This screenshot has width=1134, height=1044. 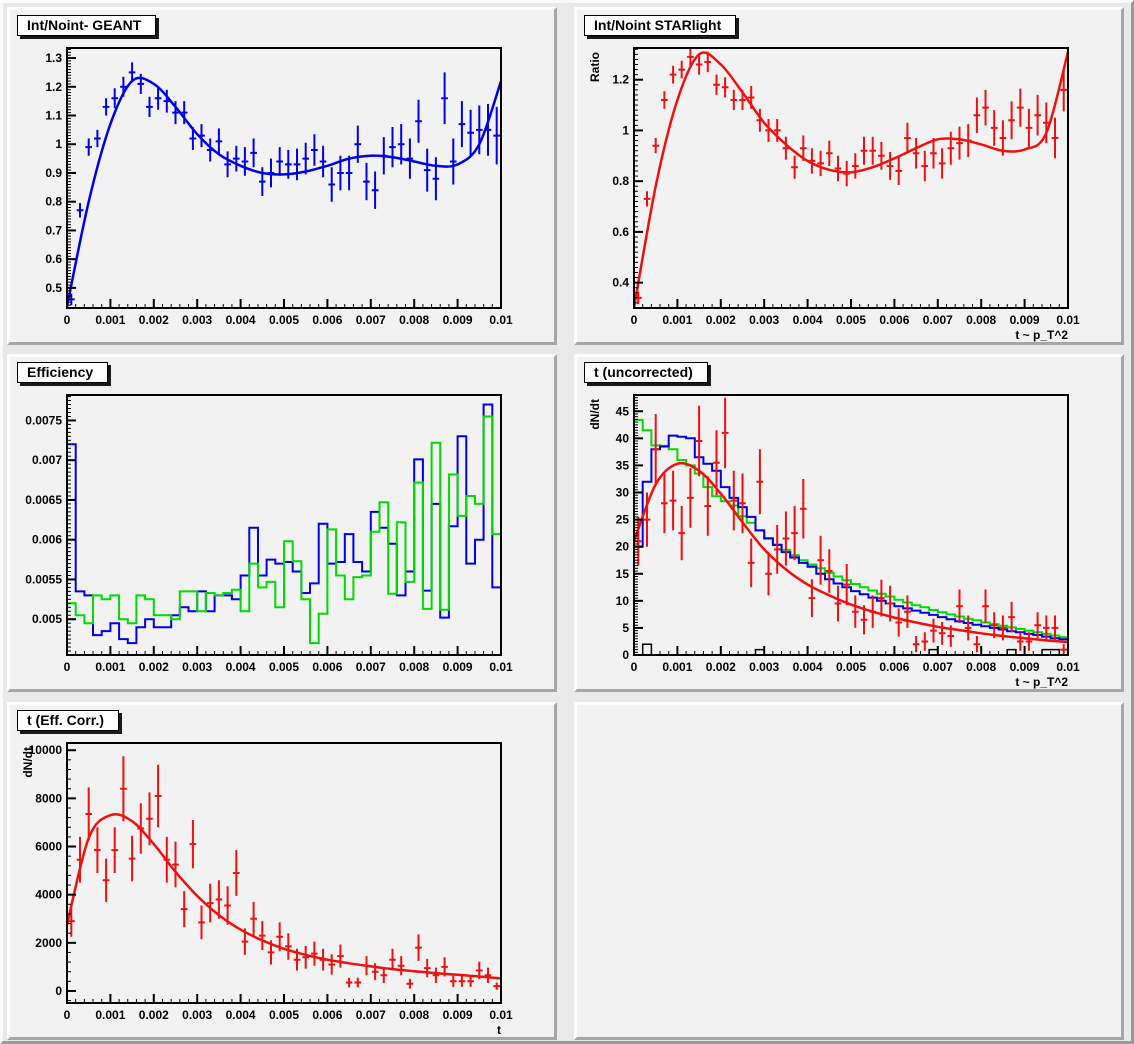 What do you see at coordinates (623, 438) in the screenshot?
I see `svg-text: 40` at bounding box center [623, 438].